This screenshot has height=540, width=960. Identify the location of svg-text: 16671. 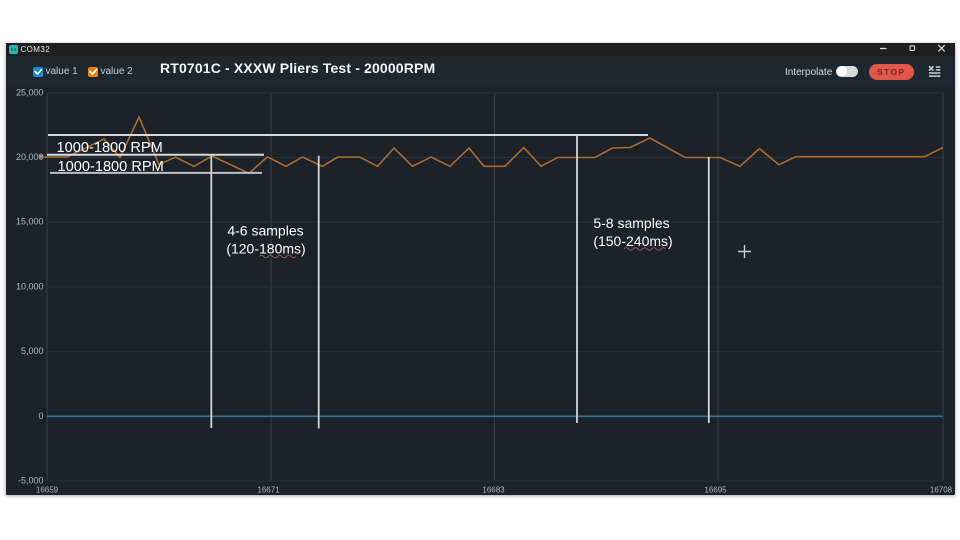
(268, 490).